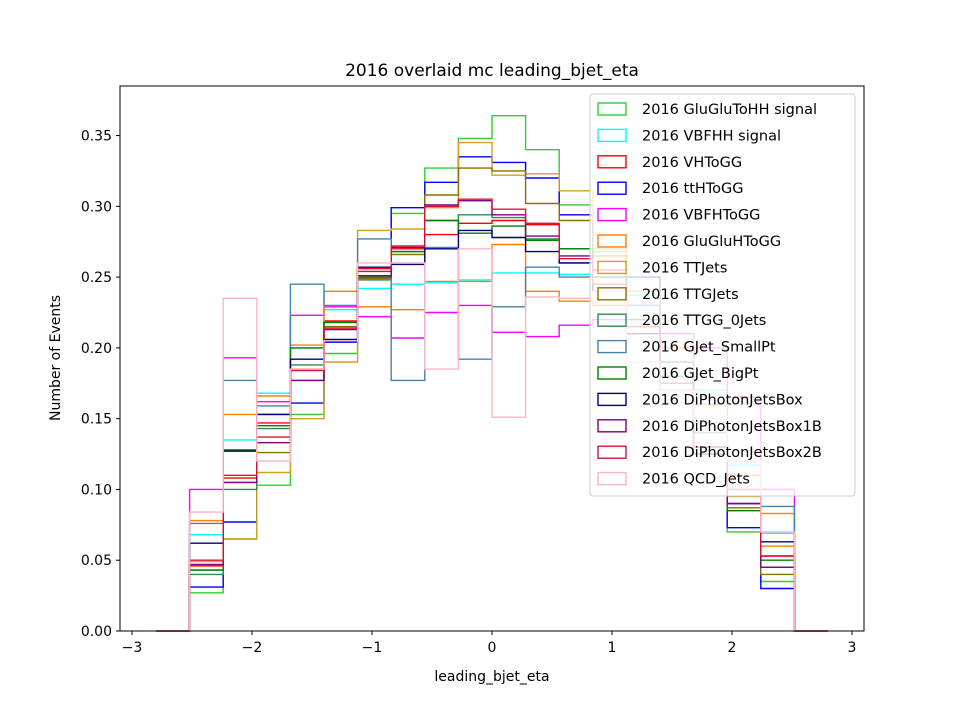 This screenshot has height=720, width=960. What do you see at coordinates (692, 163) in the screenshot?
I see `legend-label-2: 2016 VHToGG` at bounding box center [692, 163].